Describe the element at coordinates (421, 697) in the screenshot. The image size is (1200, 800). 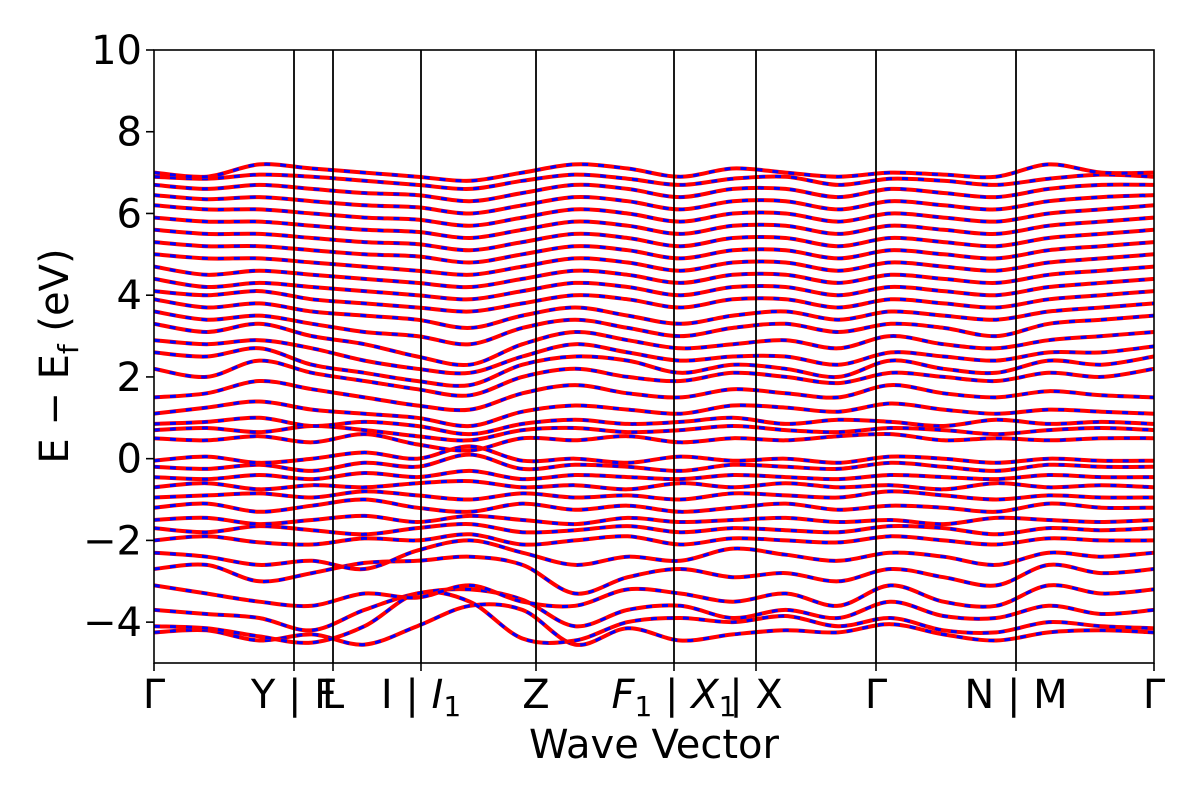
I see `x-tick-label: I | I1` at that location.